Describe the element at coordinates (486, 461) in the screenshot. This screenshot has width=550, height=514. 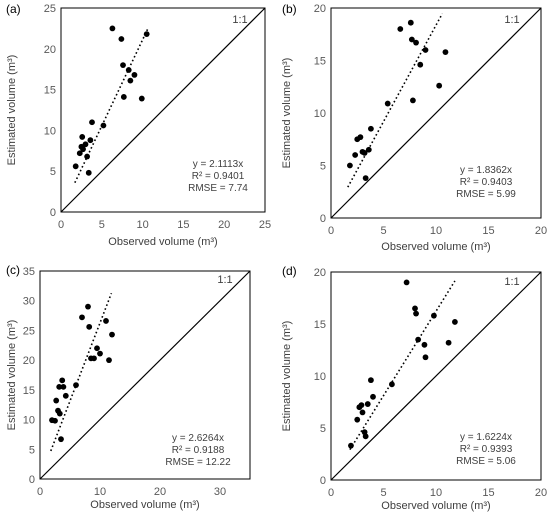
I see `fit-annotation: RMSE = 5.06` at that location.